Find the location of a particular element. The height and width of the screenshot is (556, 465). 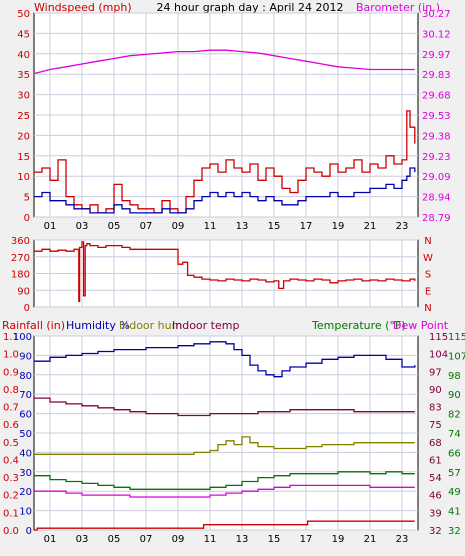

compass-tick-label: E is located at coordinates (428, 291).